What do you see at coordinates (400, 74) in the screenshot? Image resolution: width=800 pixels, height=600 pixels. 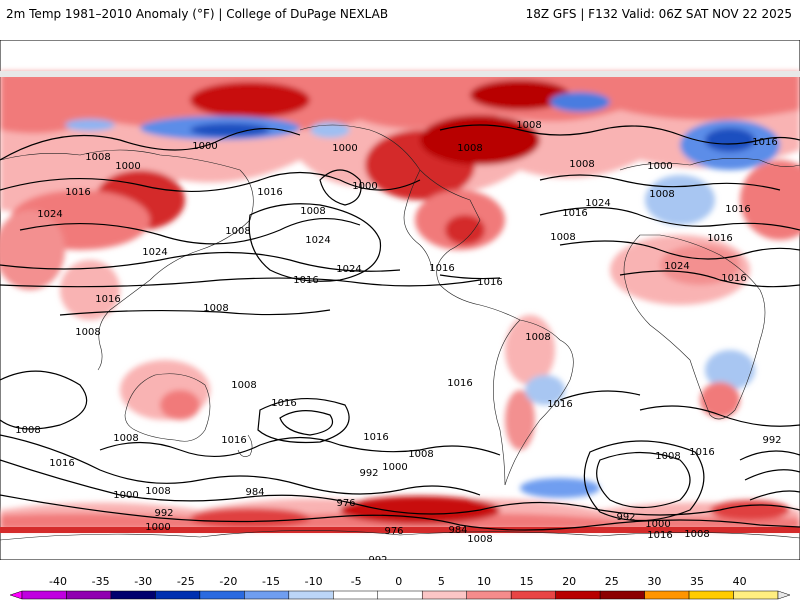 I see `polar-band-north` at bounding box center [400, 74].